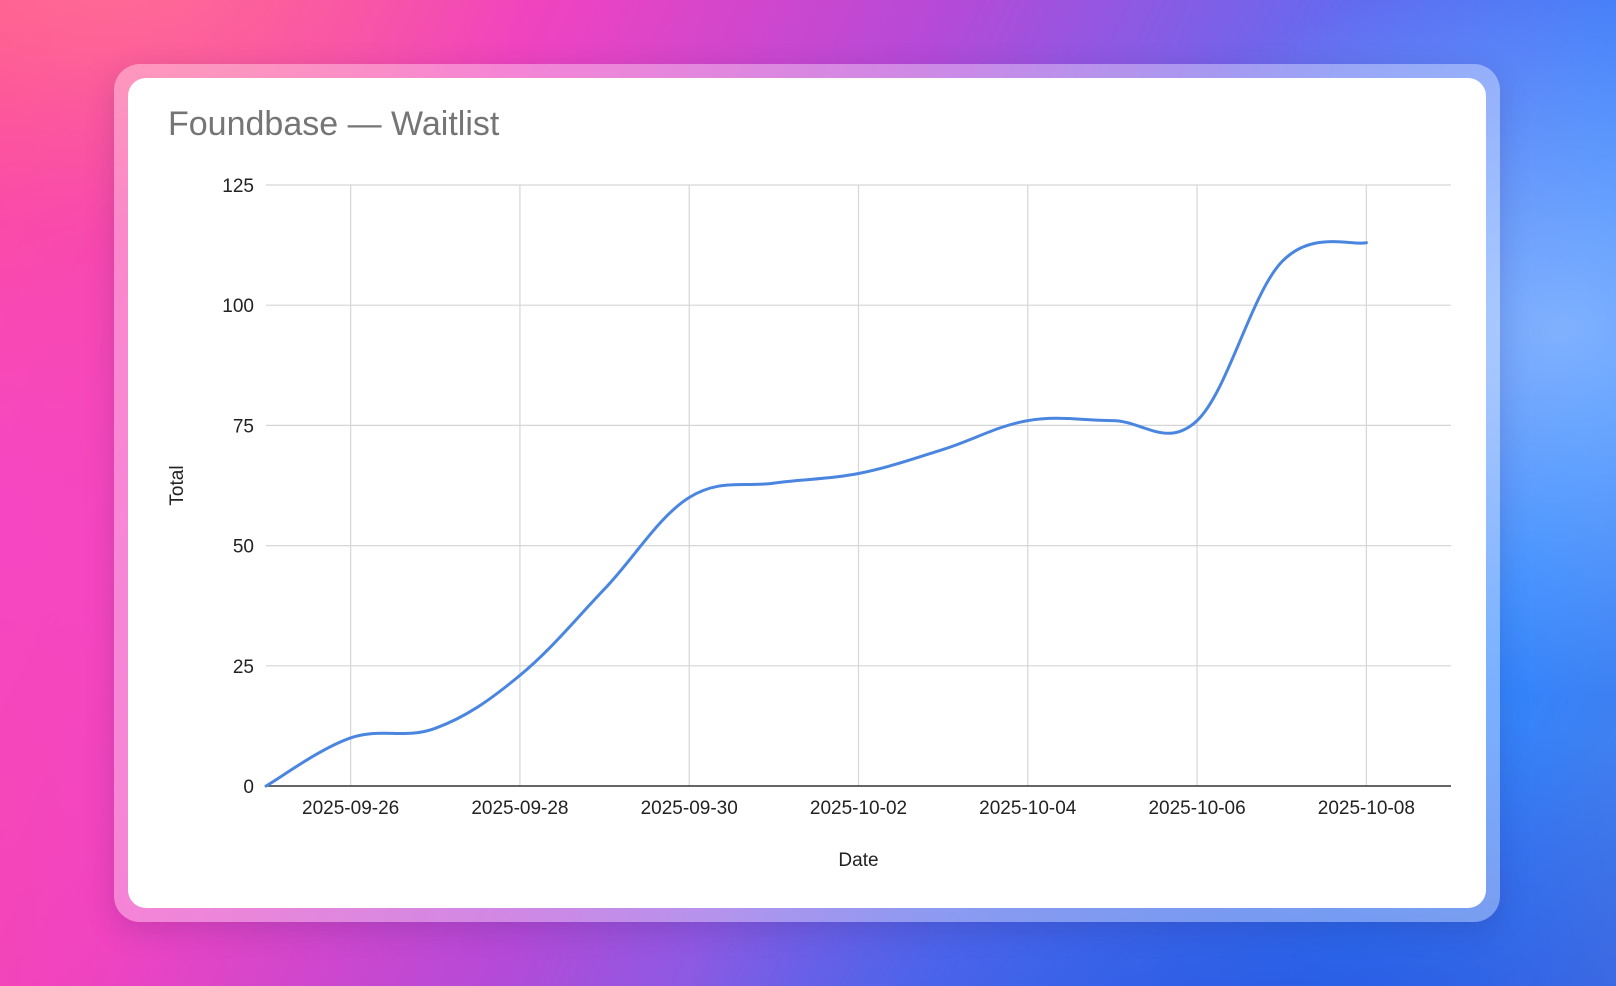 The image size is (1616, 986). Describe the element at coordinates (243, 547) in the screenshot. I see `y-tick-label: 50` at that location.